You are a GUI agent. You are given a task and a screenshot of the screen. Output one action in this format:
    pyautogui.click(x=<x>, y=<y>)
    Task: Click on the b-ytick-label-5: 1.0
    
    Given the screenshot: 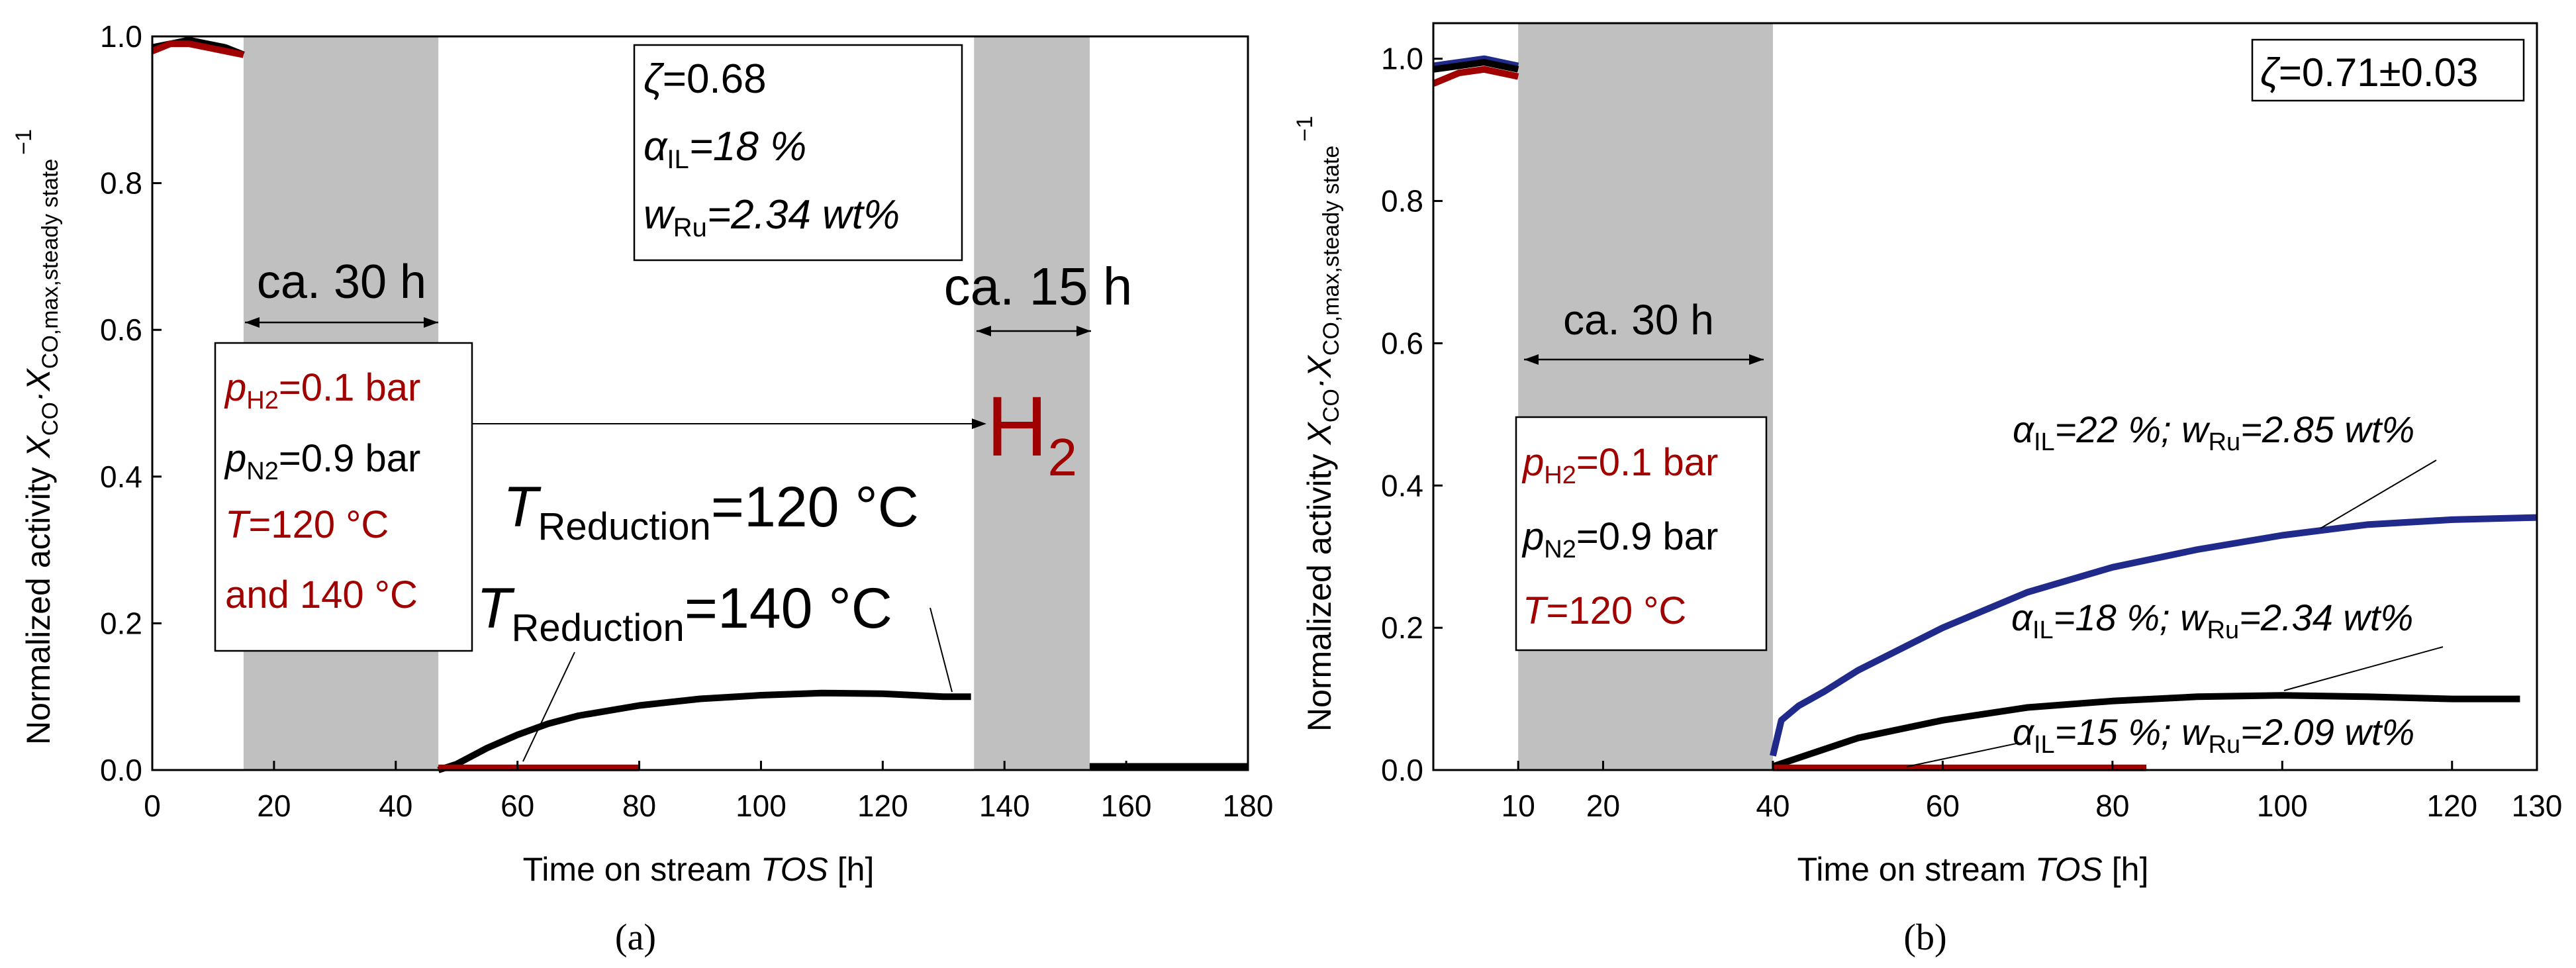 What is the action you would take?
    pyautogui.click(x=1402, y=59)
    